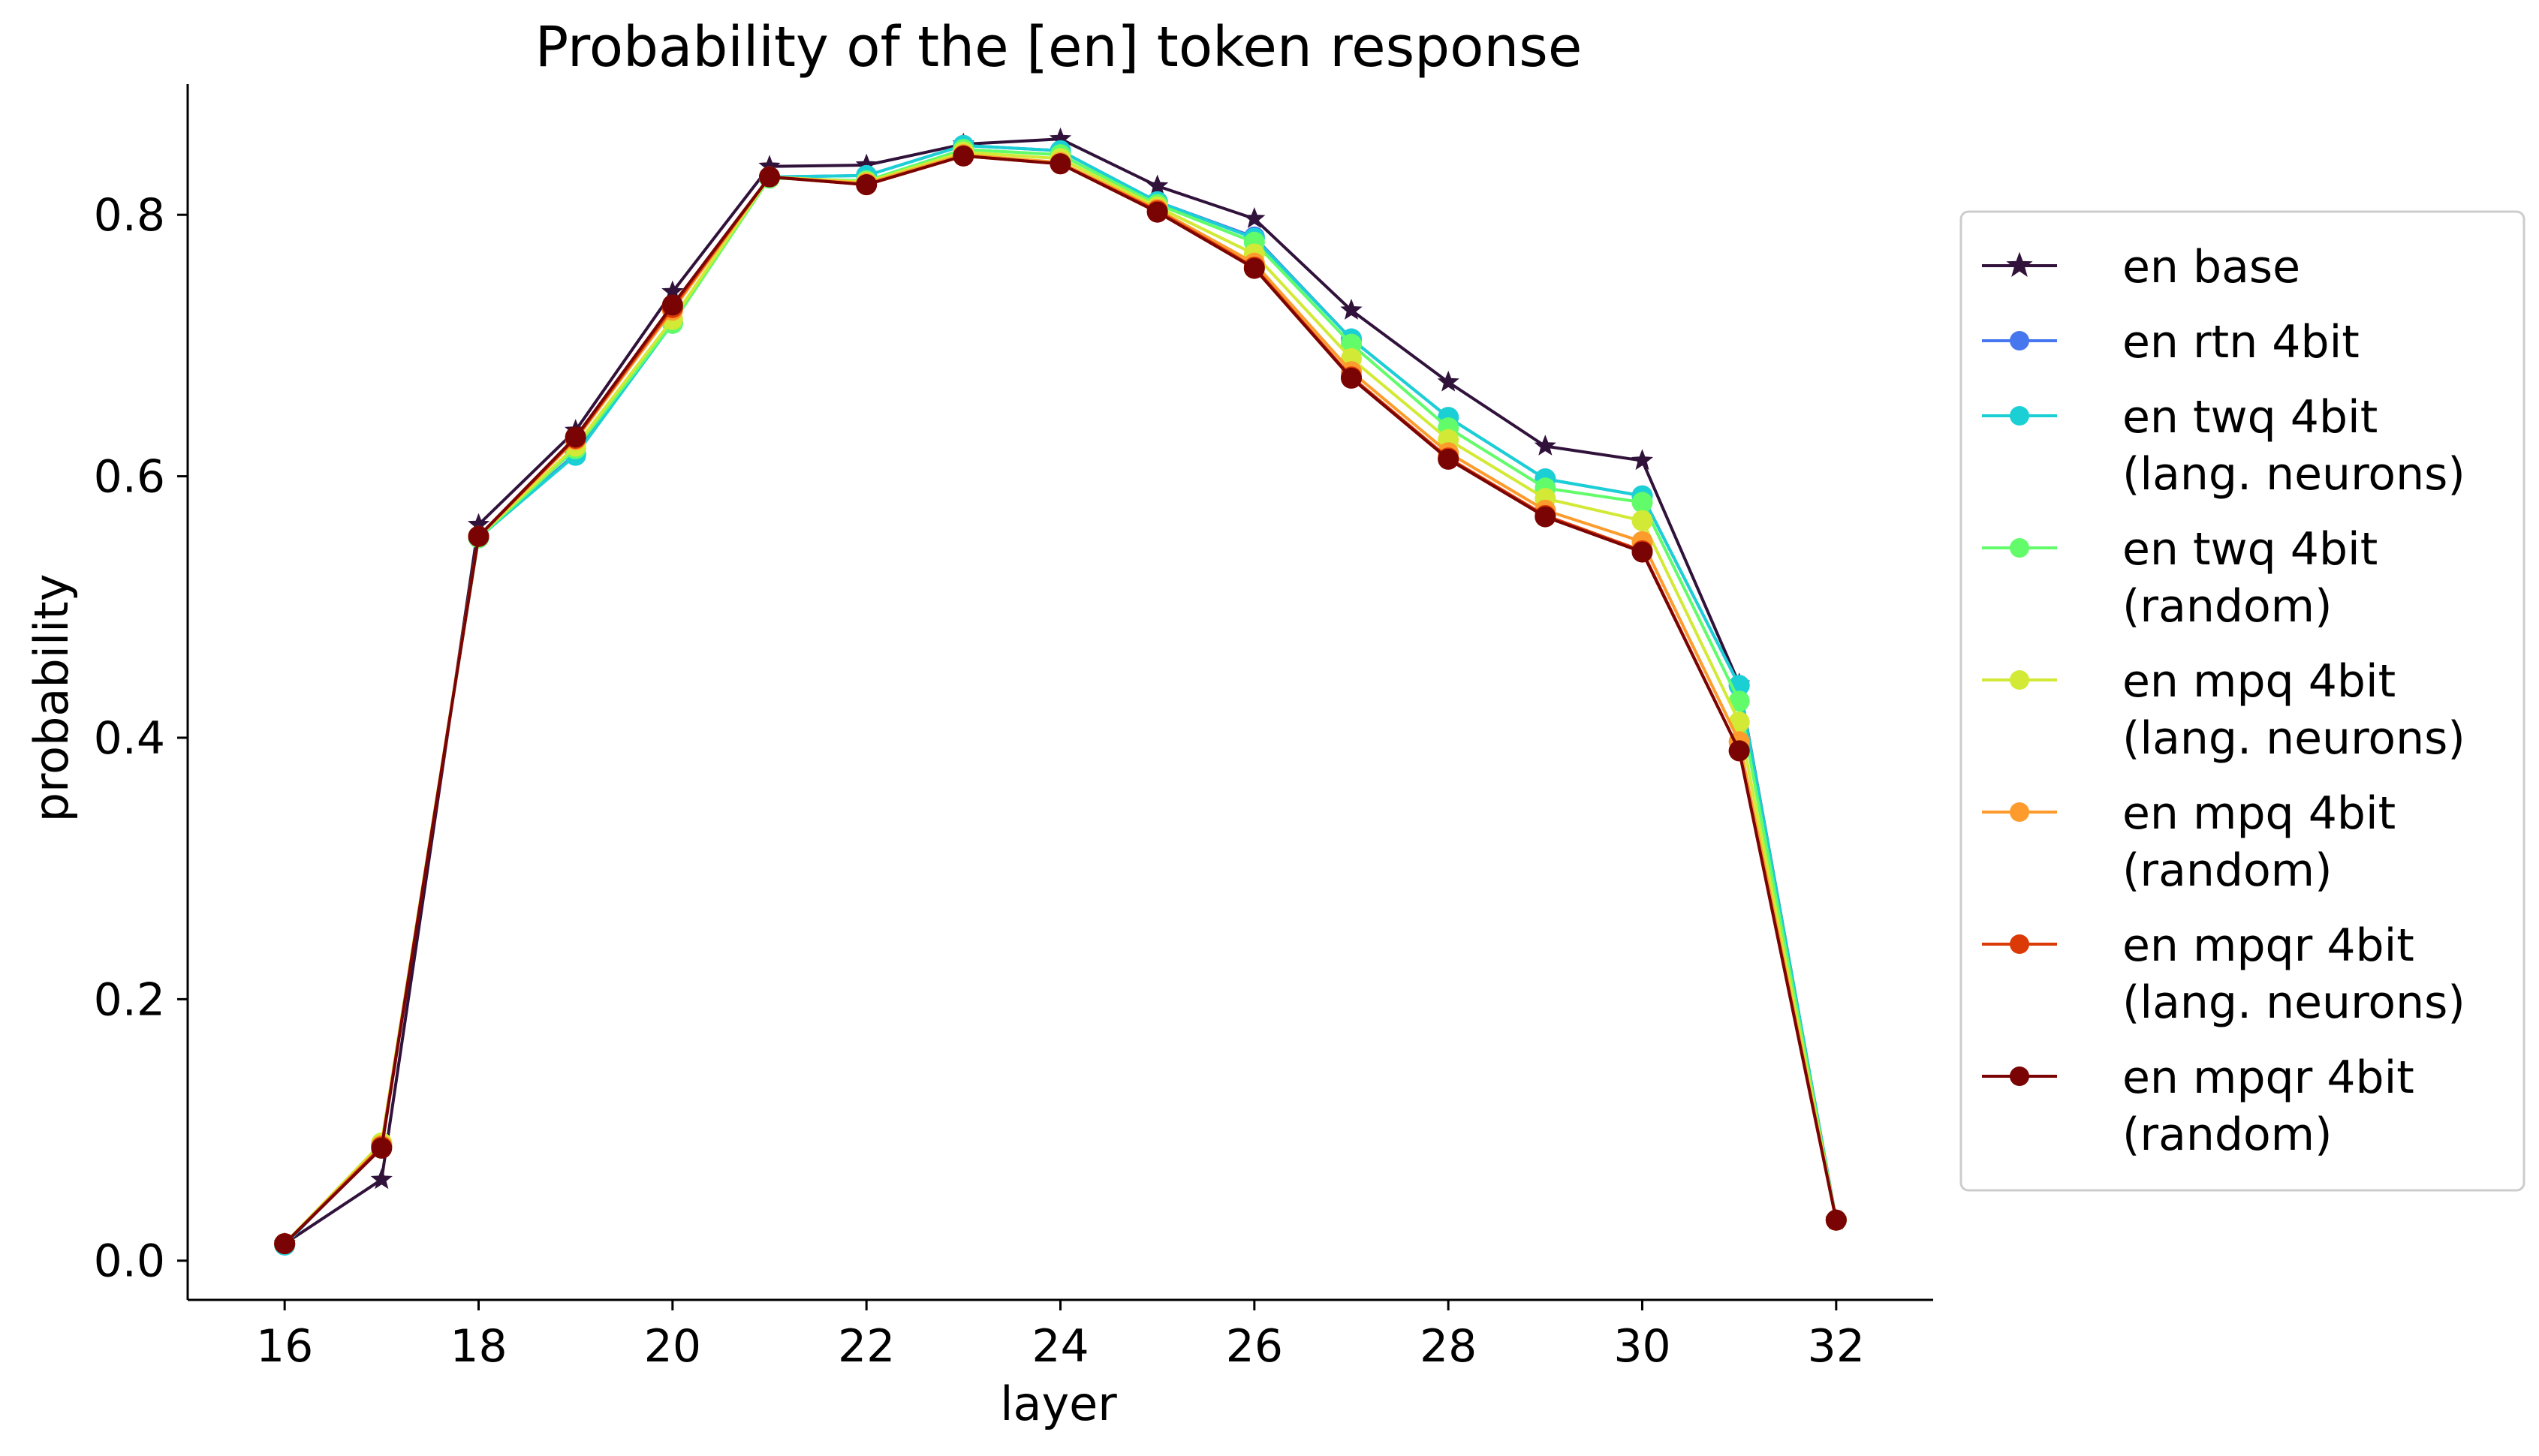  I want to click on legend-label: en mpqr 4bit (random), so click(2268, 1106).